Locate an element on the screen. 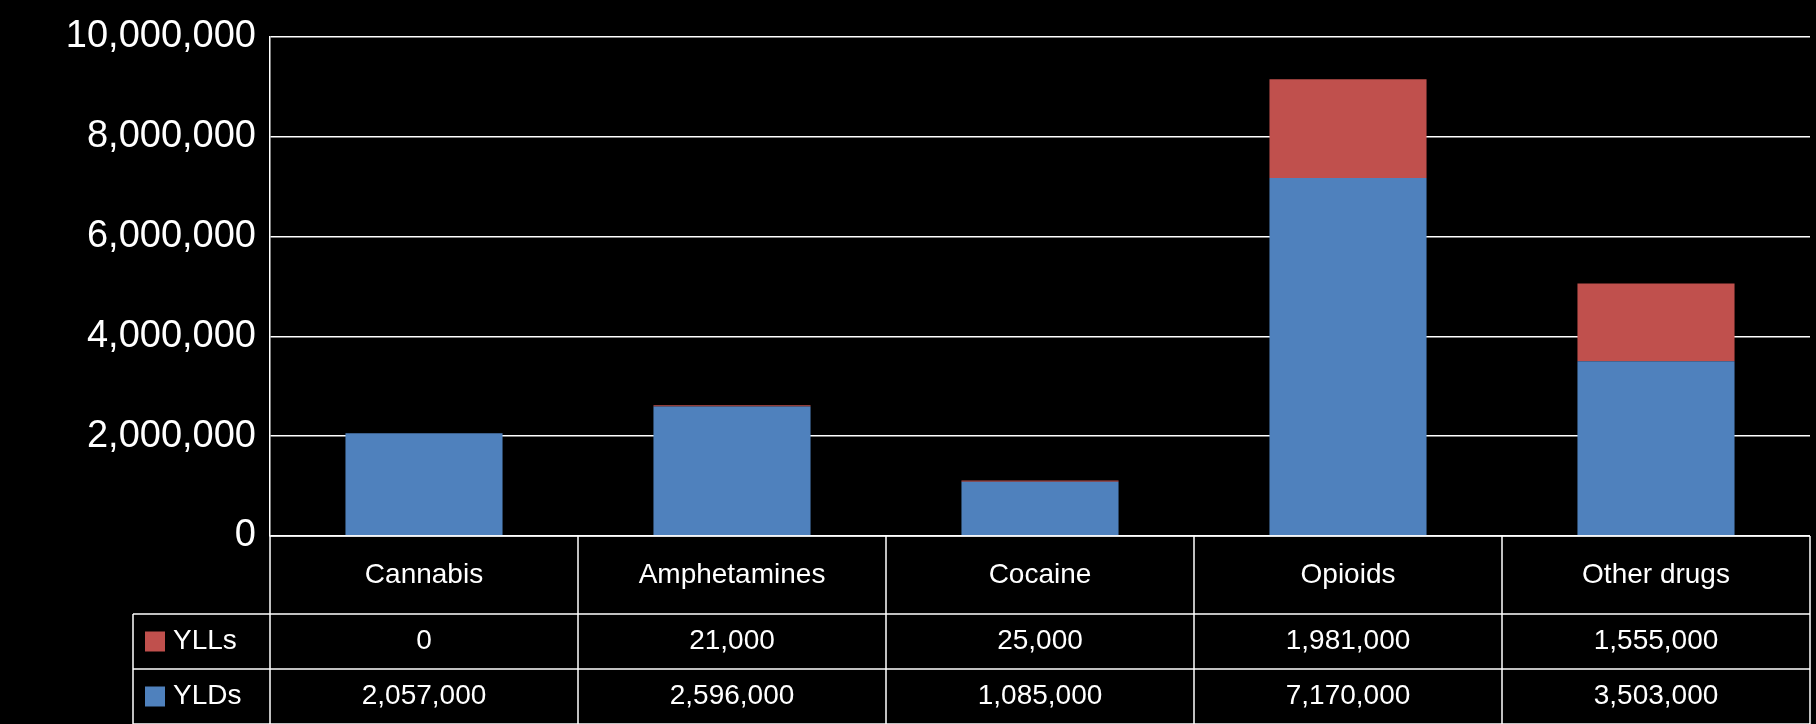 Image resolution: width=1816 pixels, height=724 pixels. x-tick-label: Opioids is located at coordinates (1348, 573).